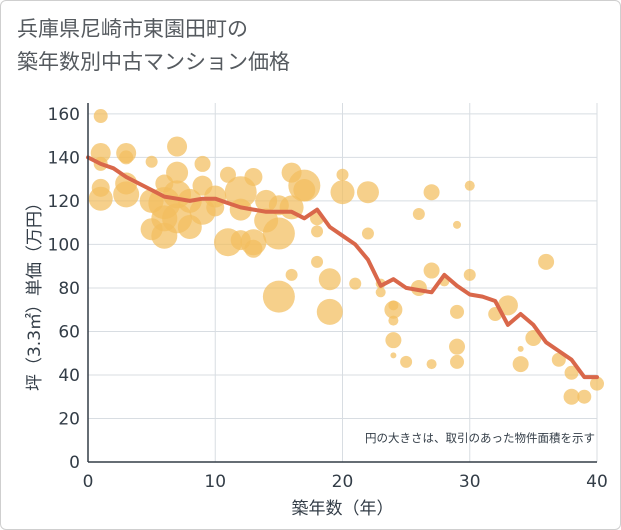 This screenshot has height=530, width=621. Describe the element at coordinates (132, 29) in the screenshot. I see `chart-title-line-1: 兵庫県尼崎市東園田町の` at that location.